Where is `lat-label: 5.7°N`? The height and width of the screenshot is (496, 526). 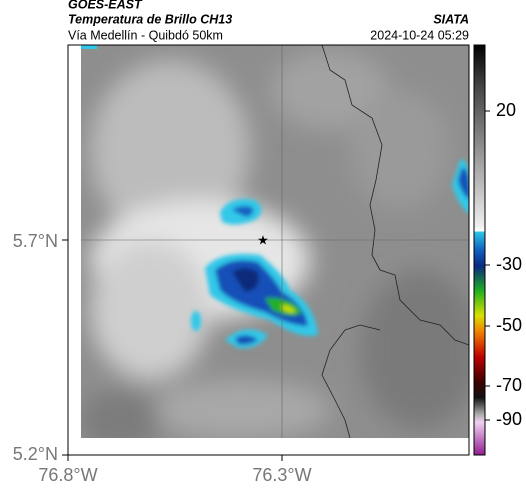 lat-label: 5.7°N is located at coordinates (35, 241).